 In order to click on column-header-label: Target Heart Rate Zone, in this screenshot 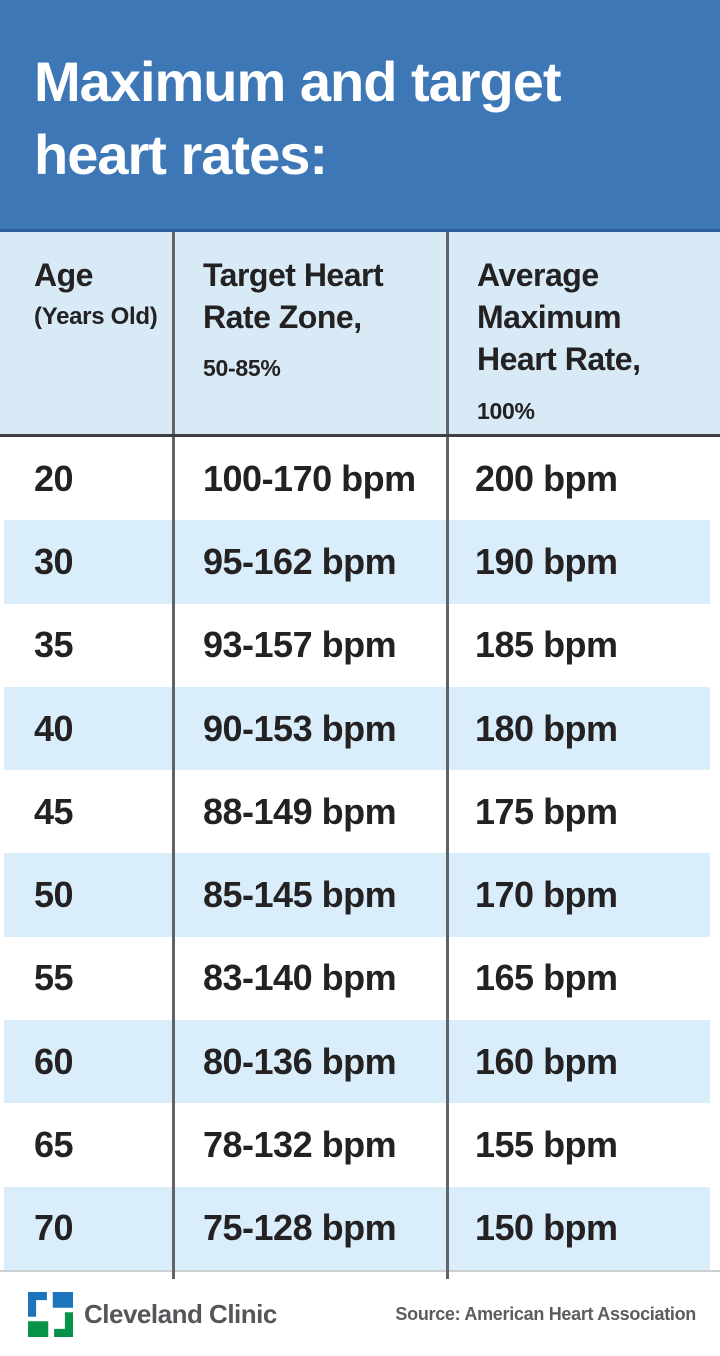, I will do `click(293, 296)`.